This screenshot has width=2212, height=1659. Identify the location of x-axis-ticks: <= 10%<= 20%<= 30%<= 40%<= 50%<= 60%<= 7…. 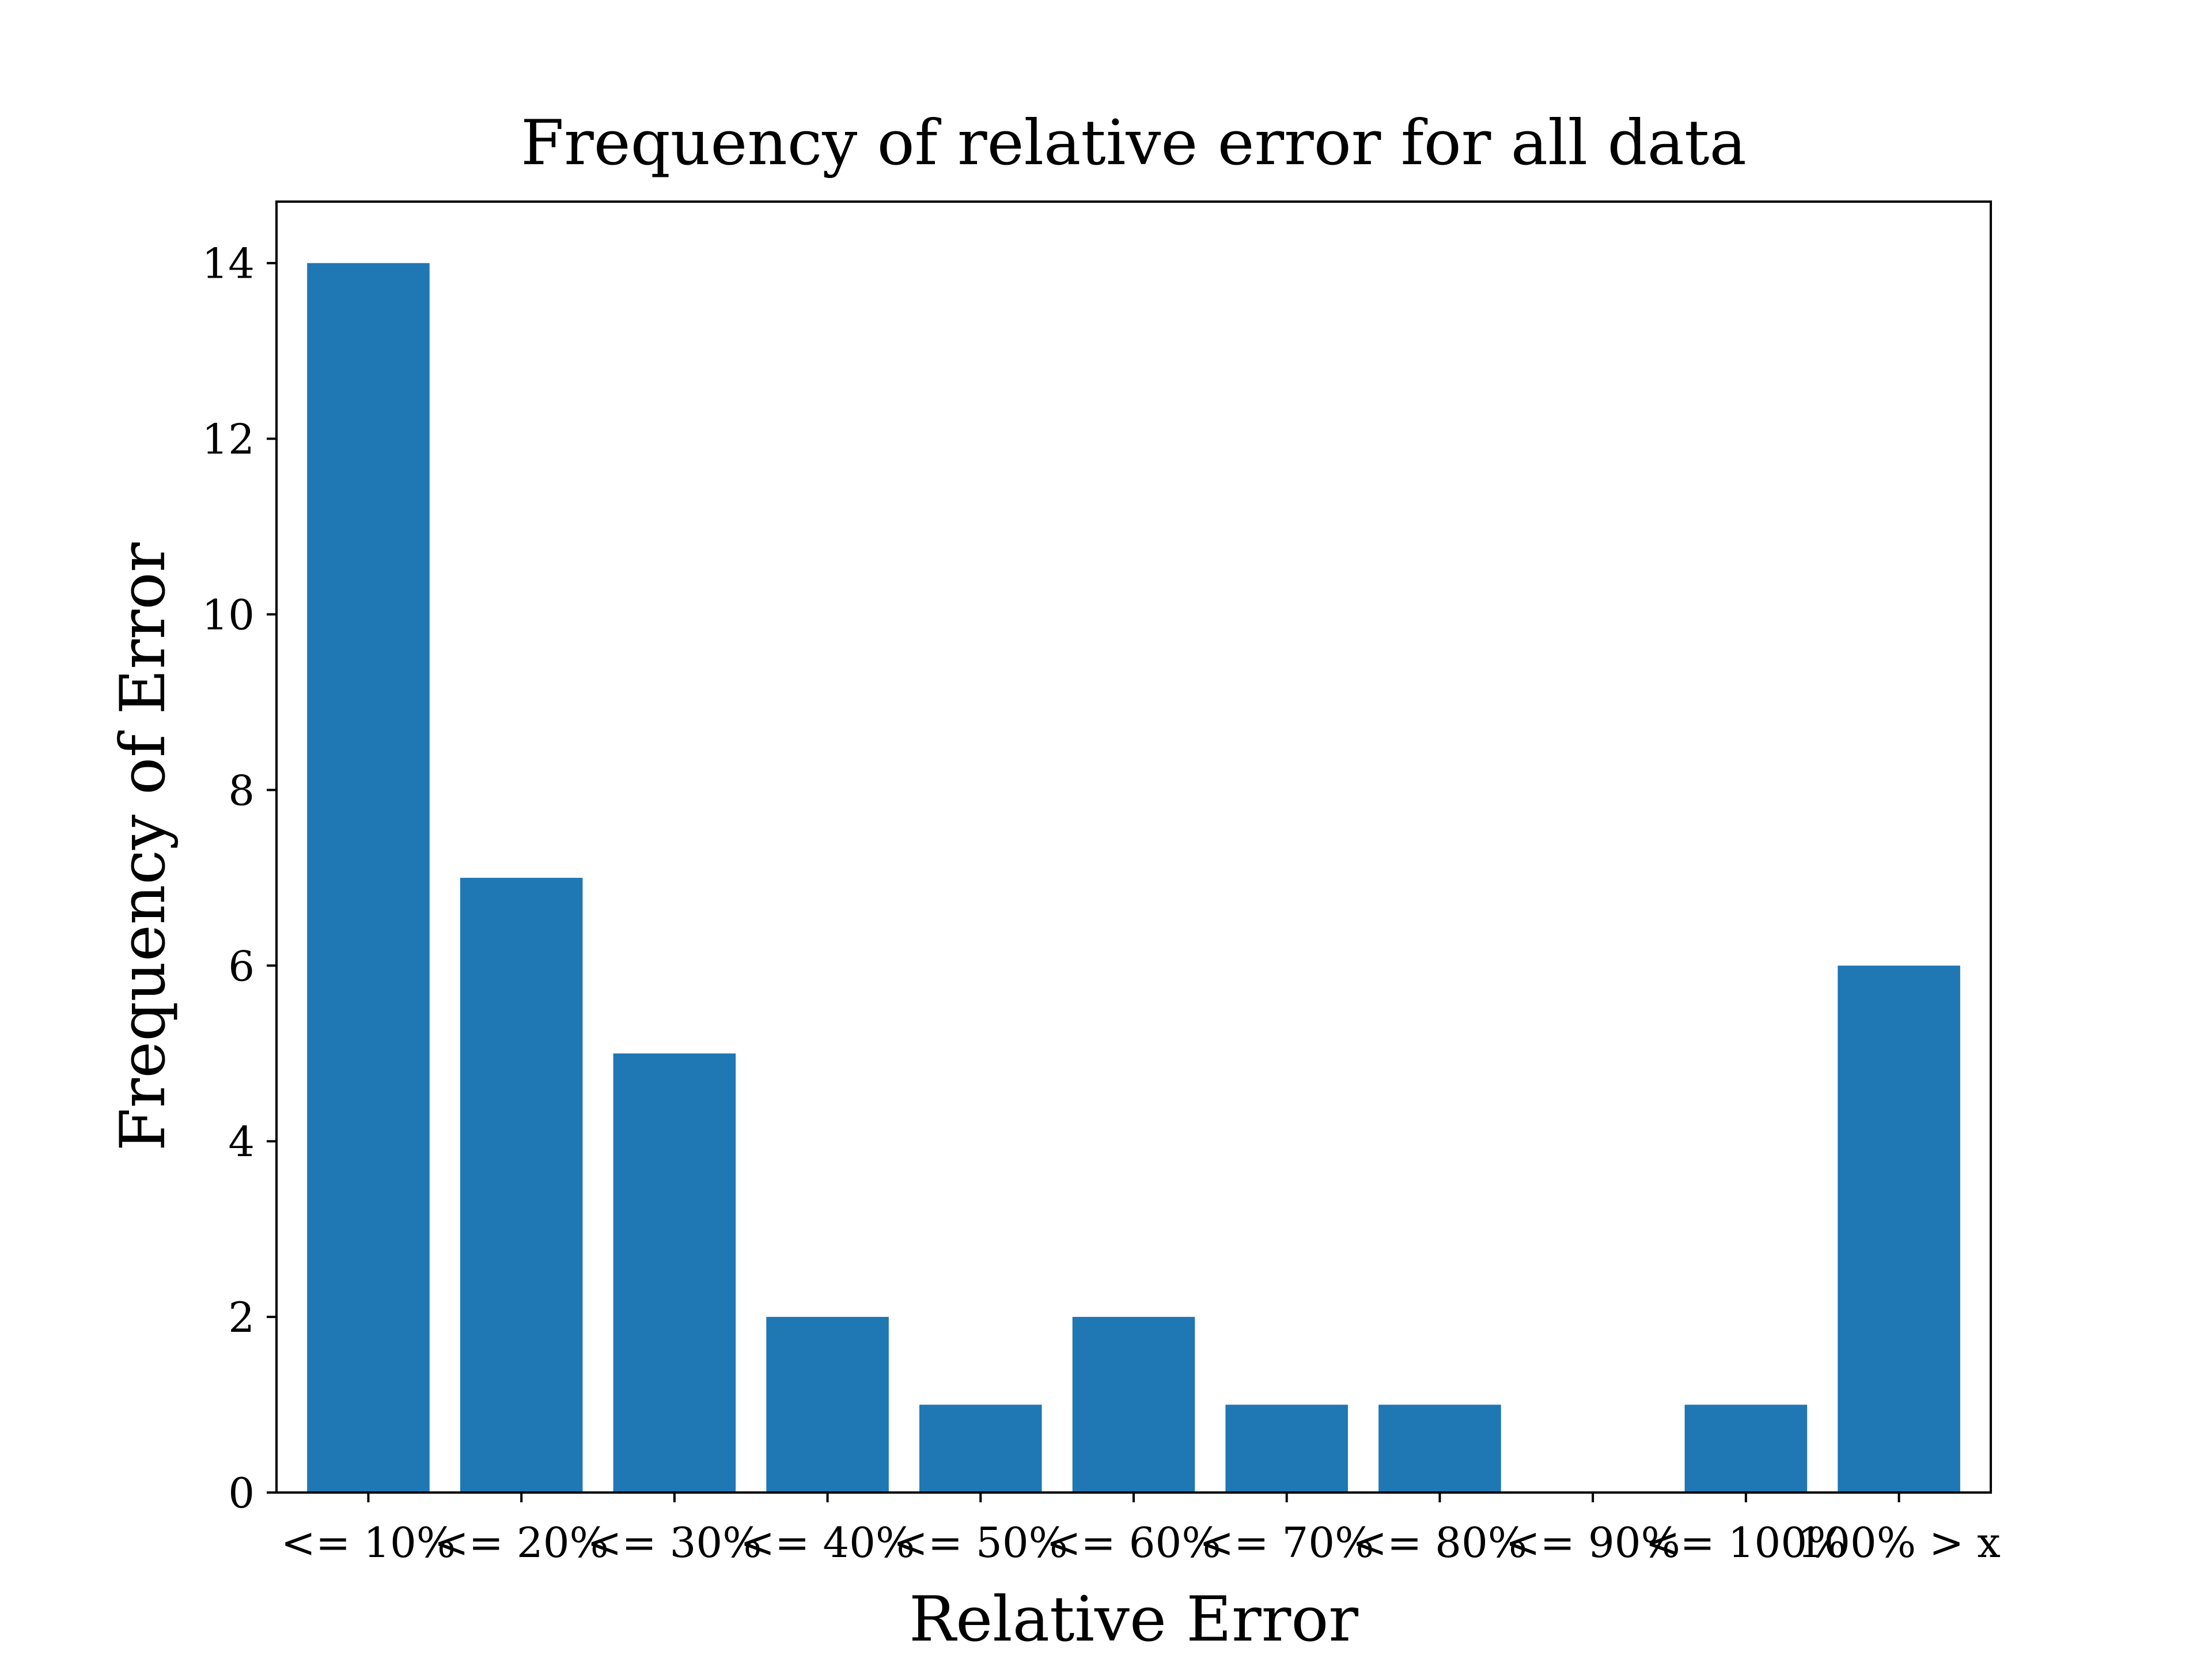
(1141, 1530).